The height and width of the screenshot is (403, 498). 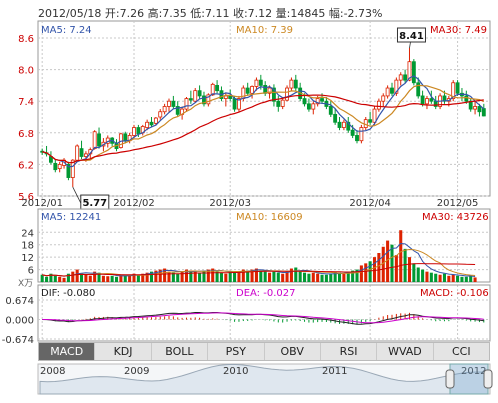 What do you see at coordinates (25, 284) in the screenshot?
I see `volume-unit: X万` at bounding box center [25, 284].